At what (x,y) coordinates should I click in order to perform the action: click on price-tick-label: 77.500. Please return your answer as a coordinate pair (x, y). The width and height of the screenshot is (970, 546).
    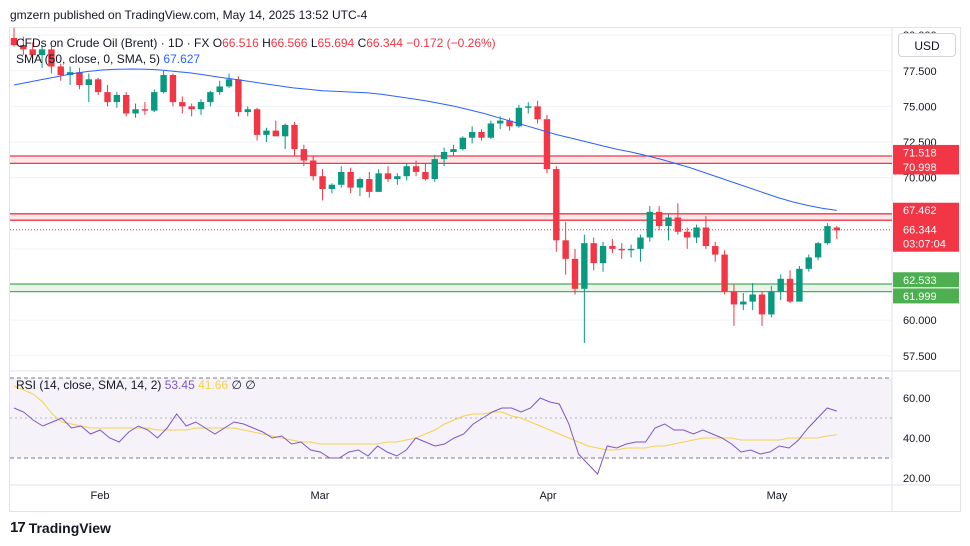
    Looking at the image, I should click on (920, 72).